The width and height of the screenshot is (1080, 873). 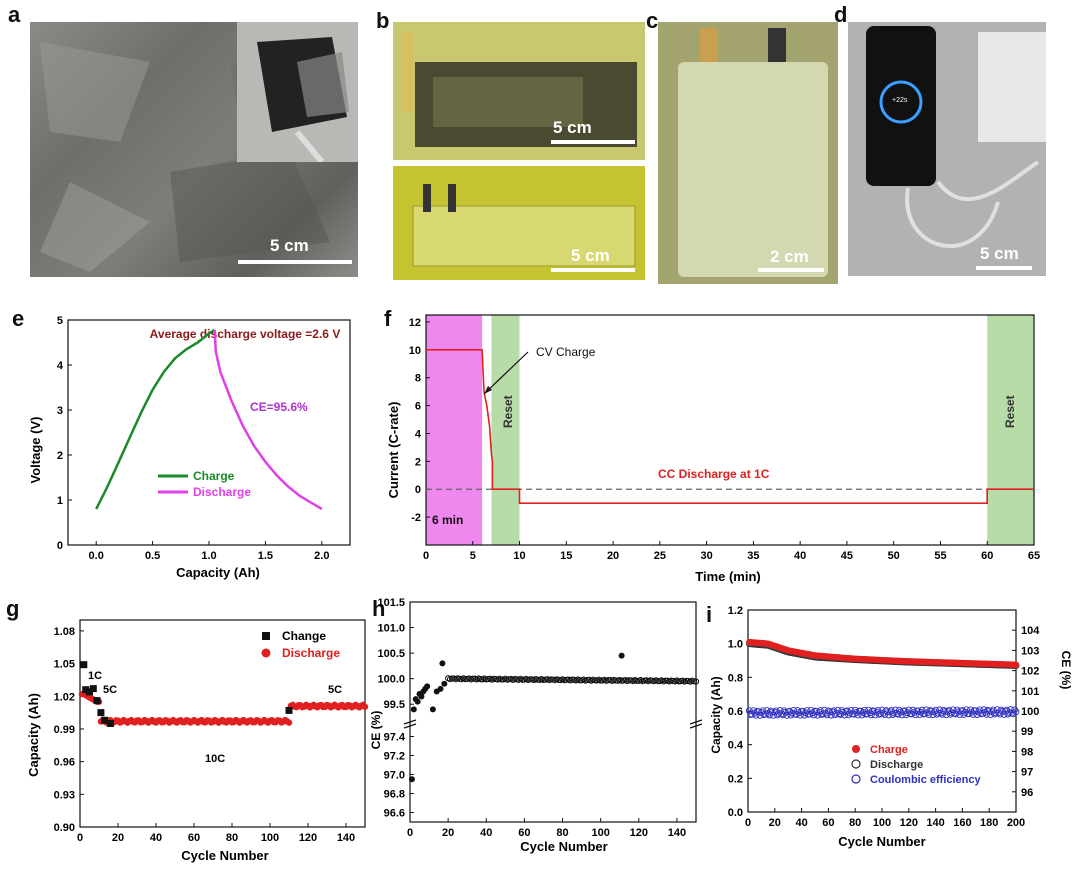 I want to click on f-region-label-reset1: Reset, so click(x=508, y=411).